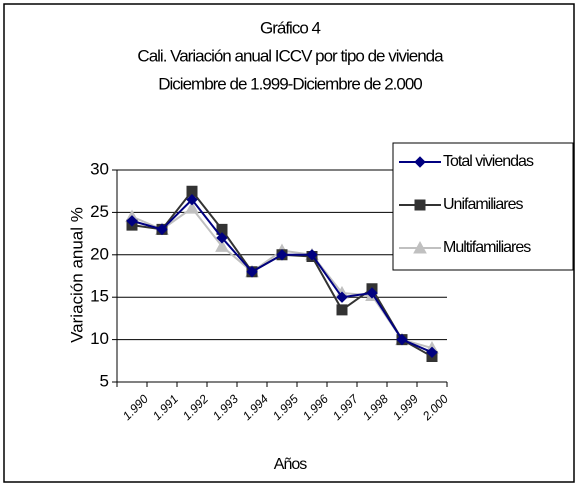  What do you see at coordinates (483, 204) in the screenshot?
I see `legend-label: Unifamiliares` at bounding box center [483, 204].